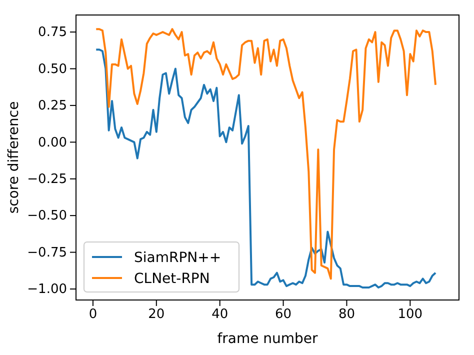  Describe the element at coordinates (410, 314) in the screenshot. I see `x-tick-label: 100` at that location.